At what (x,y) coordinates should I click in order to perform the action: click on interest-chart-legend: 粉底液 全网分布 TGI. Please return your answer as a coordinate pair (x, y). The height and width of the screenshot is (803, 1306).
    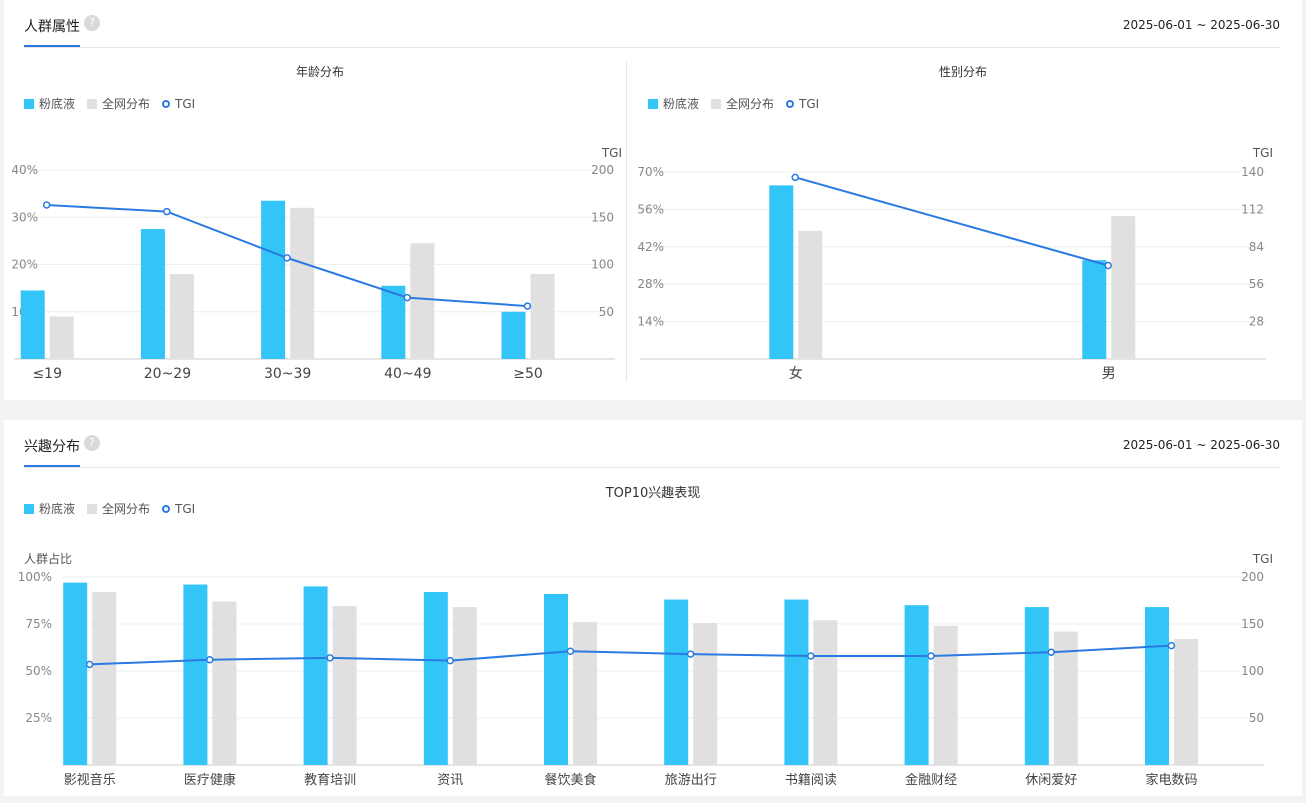
    Looking at the image, I should click on (115, 508).